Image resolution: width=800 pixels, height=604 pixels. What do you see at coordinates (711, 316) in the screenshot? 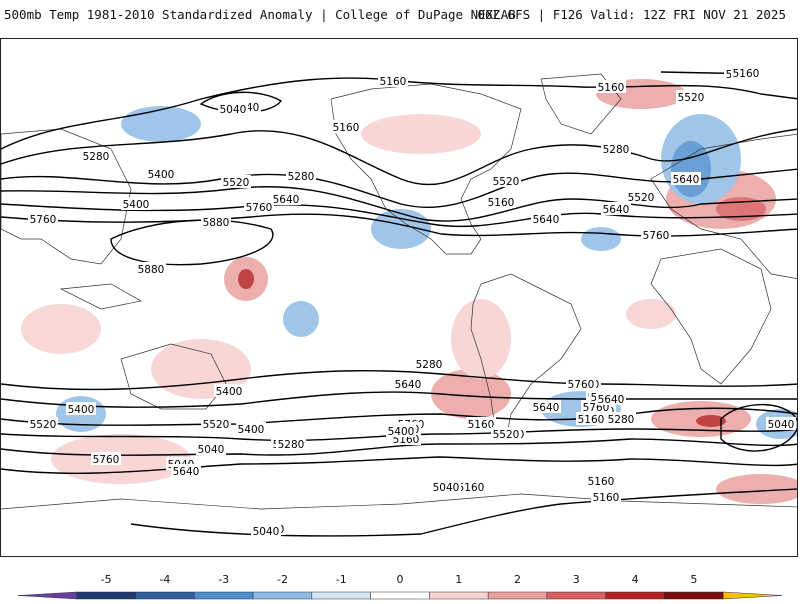
I see `africa-outline` at bounding box center [711, 316].